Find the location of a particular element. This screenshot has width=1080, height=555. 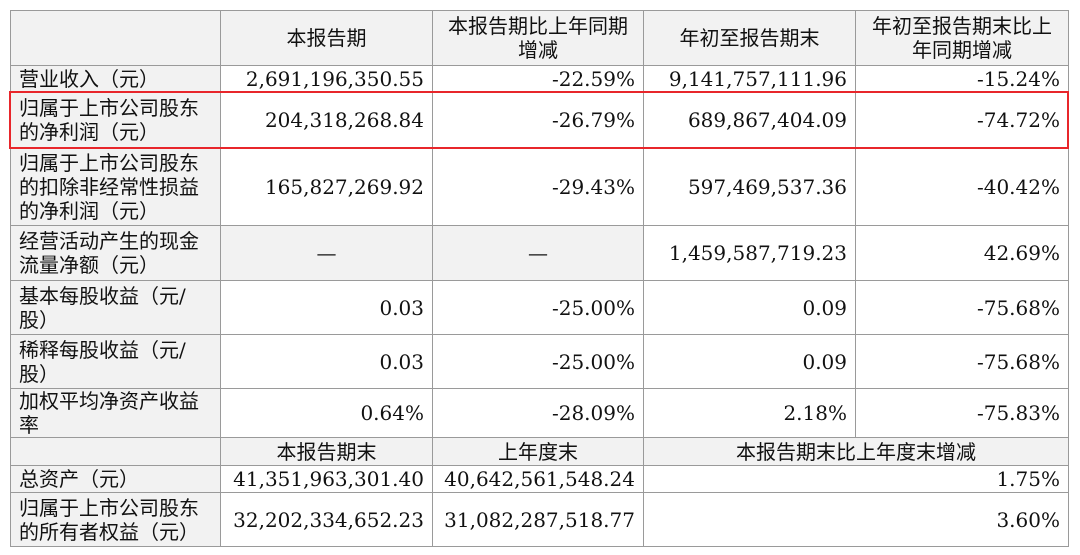

value-cell: -22.59% is located at coordinates (538, 79).